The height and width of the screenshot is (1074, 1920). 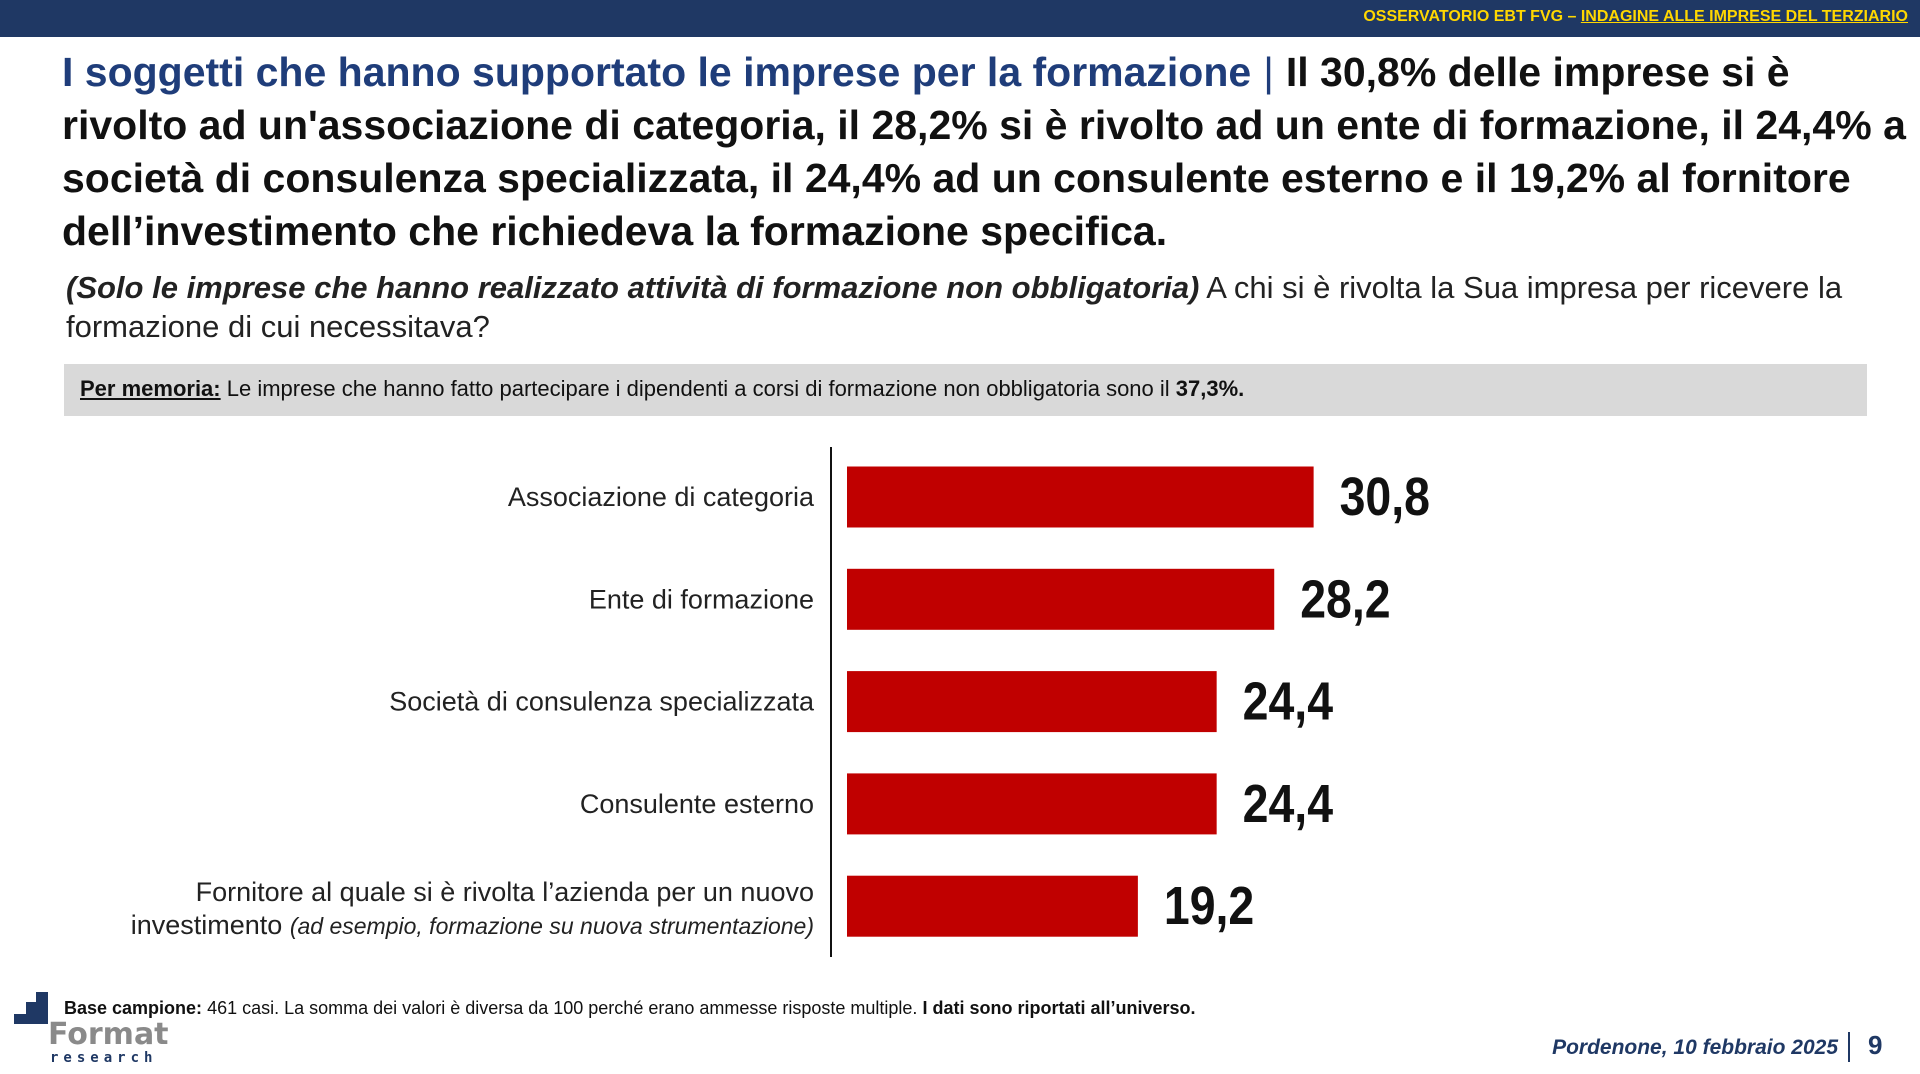 What do you see at coordinates (1059, 1008) in the screenshot?
I see `base-note: I dati sono riportati all’universo.` at bounding box center [1059, 1008].